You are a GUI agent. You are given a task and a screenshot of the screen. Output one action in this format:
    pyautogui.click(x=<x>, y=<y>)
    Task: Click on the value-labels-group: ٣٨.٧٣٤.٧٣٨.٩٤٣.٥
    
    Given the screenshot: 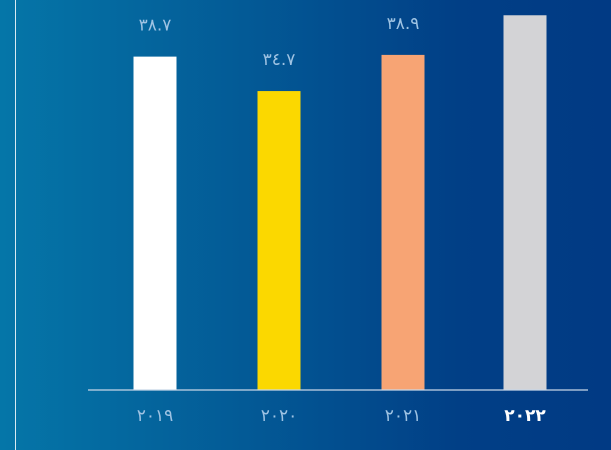 What is the action you would take?
    pyautogui.click(x=279, y=42)
    